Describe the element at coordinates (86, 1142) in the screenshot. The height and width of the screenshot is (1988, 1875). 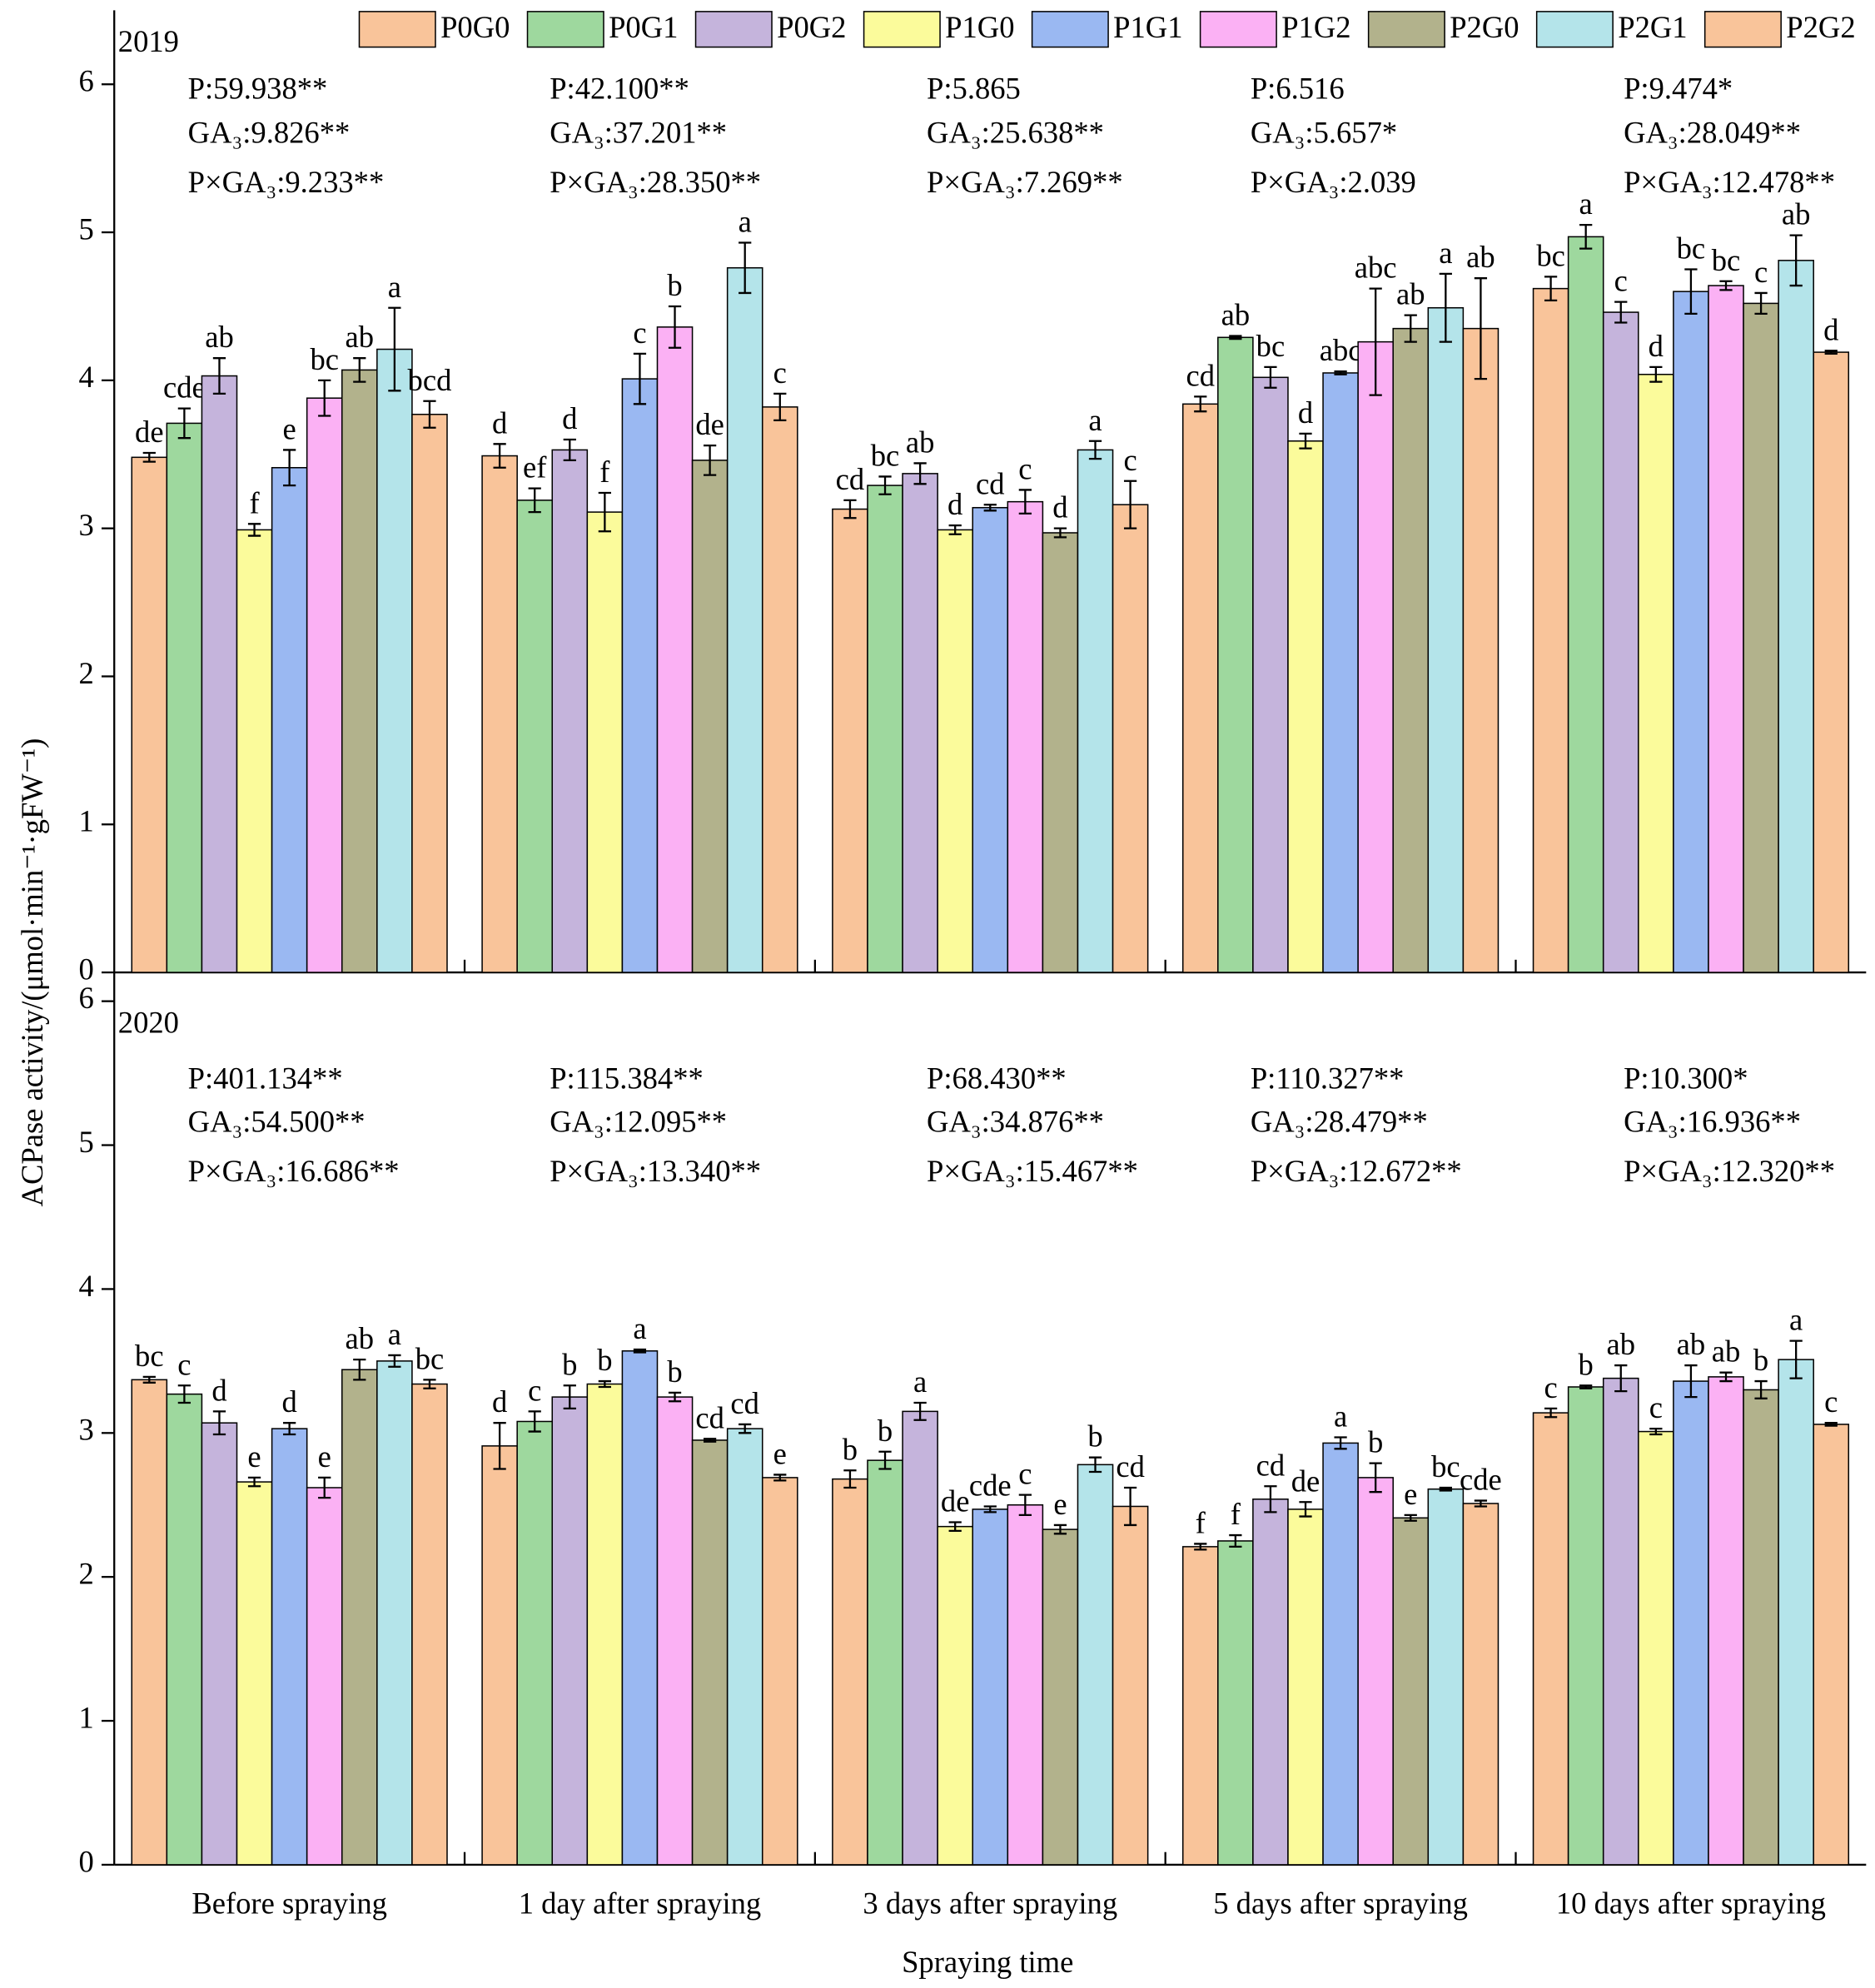
I see `y-tick-label: 5` at that location.